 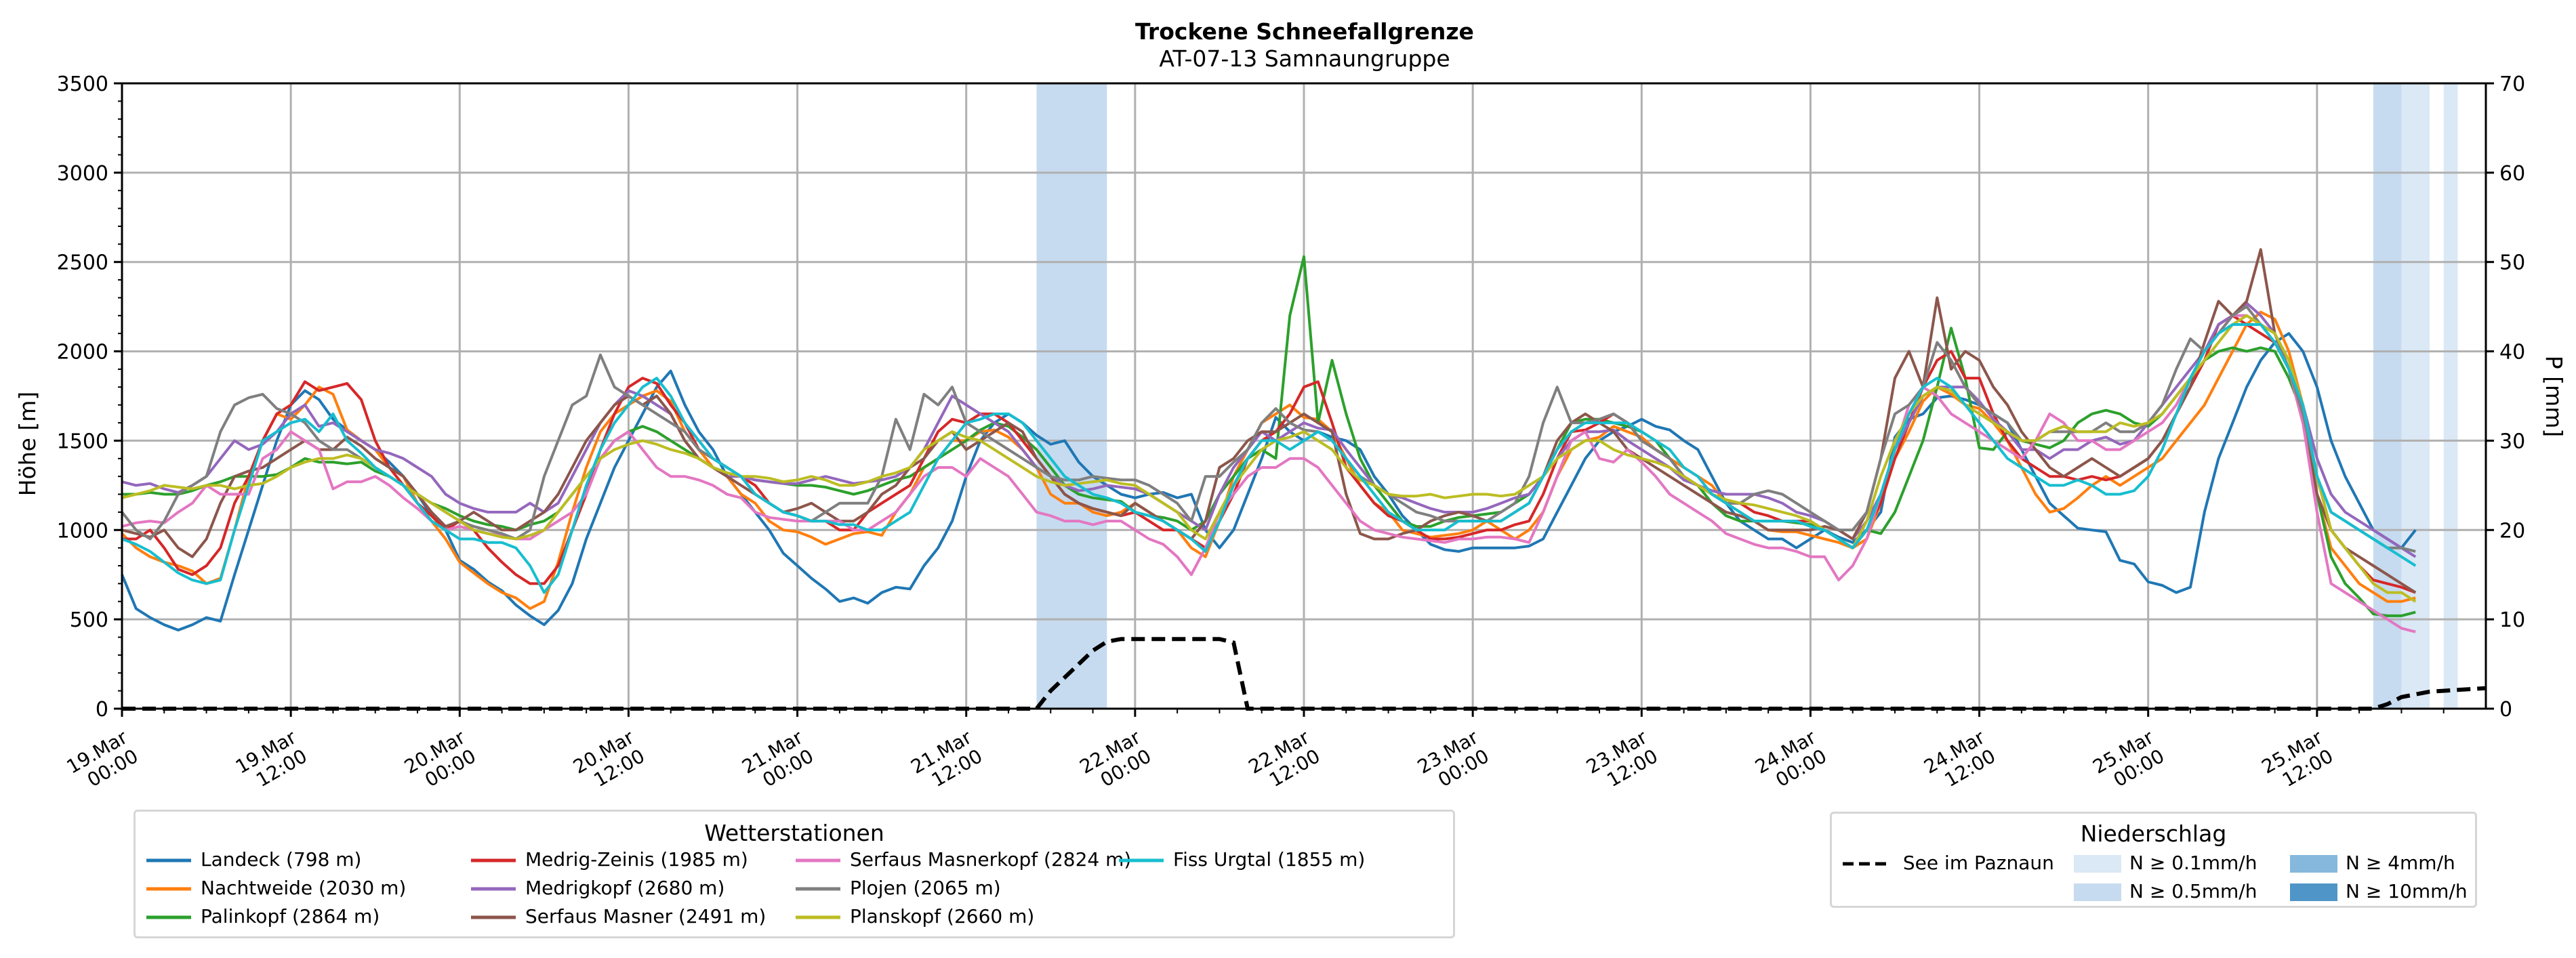 What do you see at coordinates (83, 531) in the screenshot?
I see `y-tick-label: 1000` at bounding box center [83, 531].